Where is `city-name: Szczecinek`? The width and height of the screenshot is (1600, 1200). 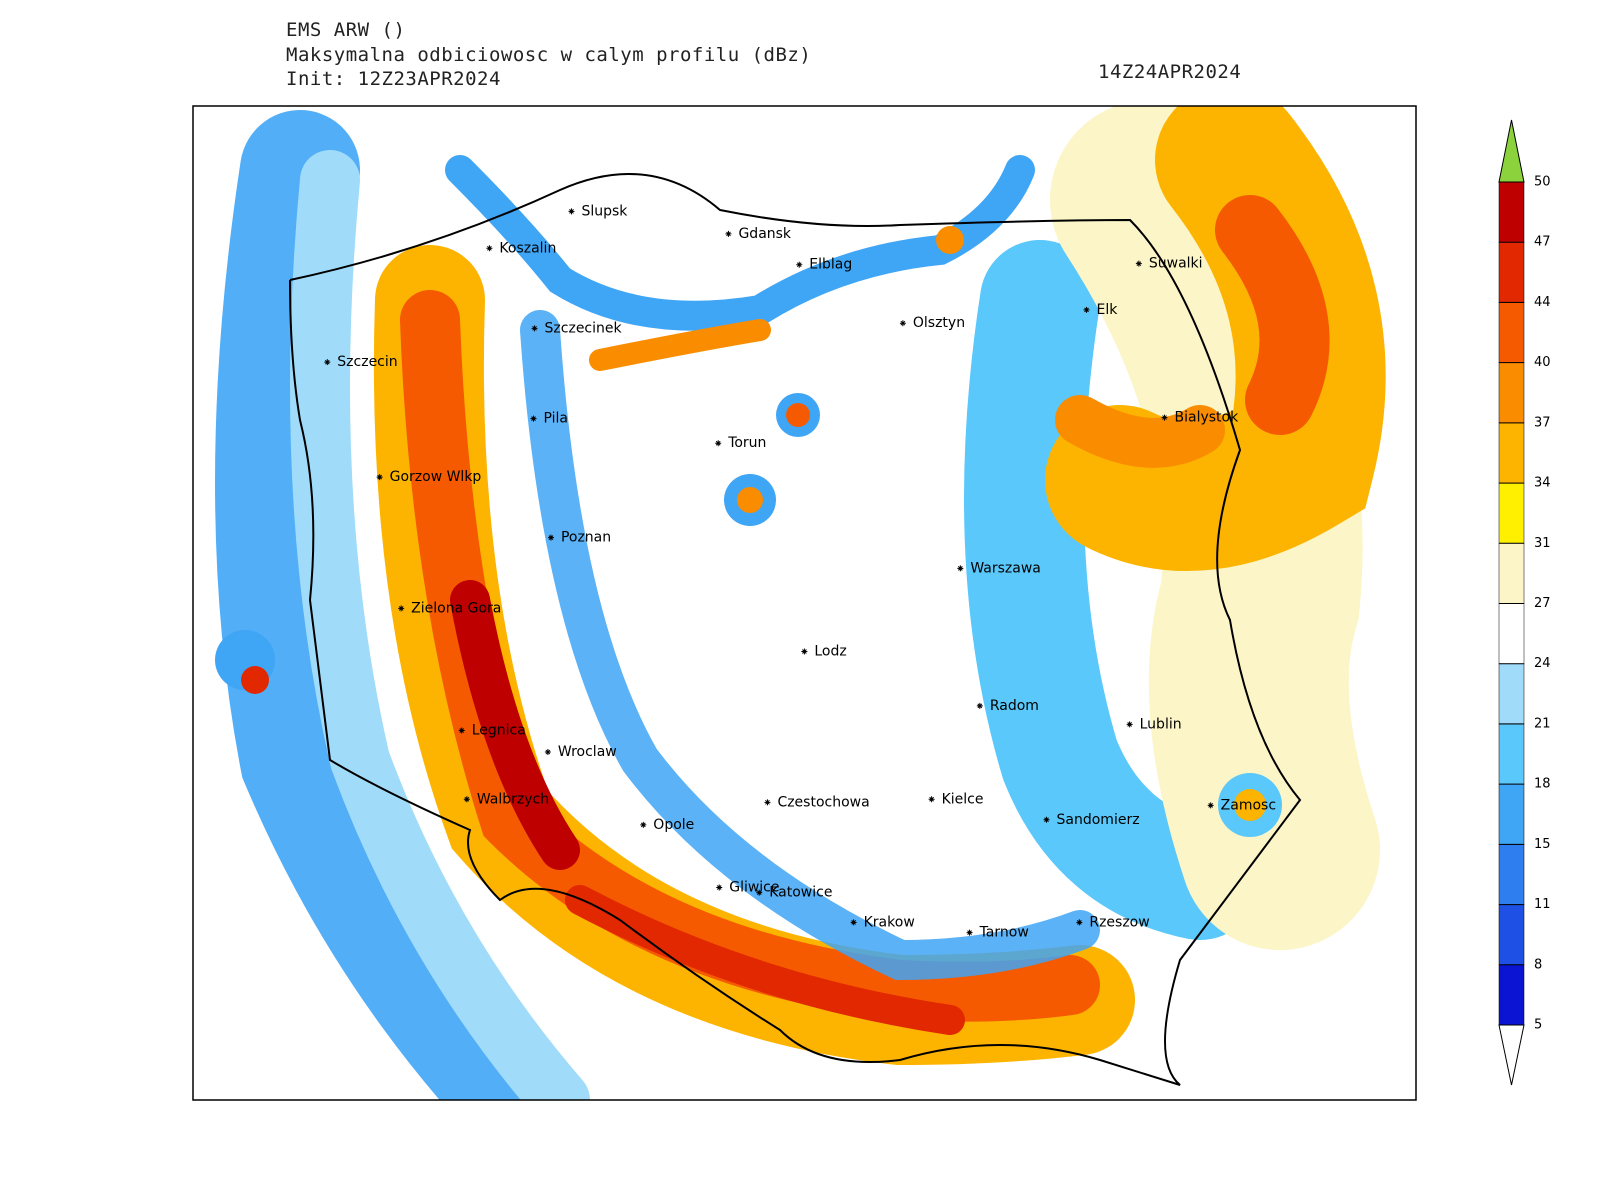 city-name: Szczecinek is located at coordinates (584, 328).